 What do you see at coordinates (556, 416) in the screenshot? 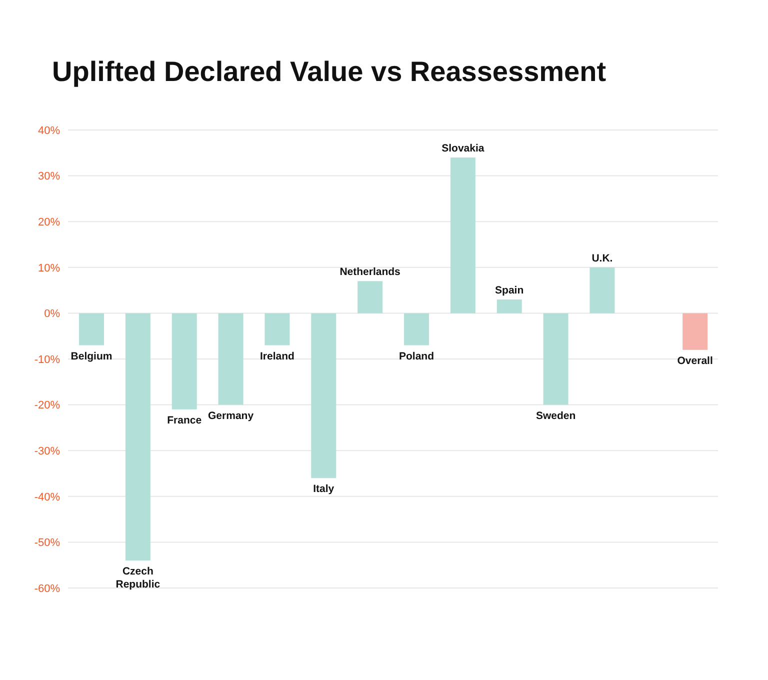
I see `x-tick-label: Sweden` at bounding box center [556, 416].